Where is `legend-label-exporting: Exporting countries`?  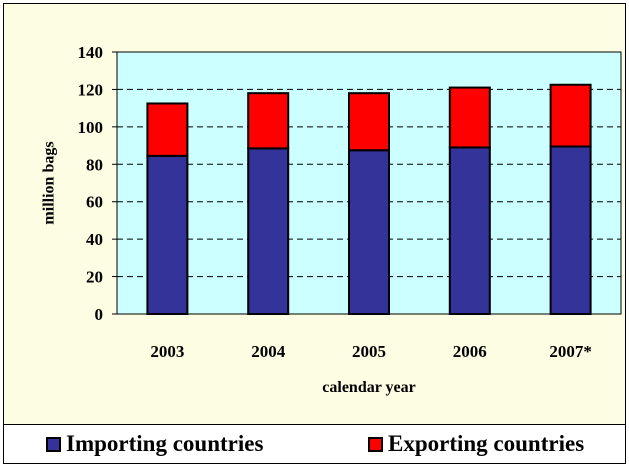 legend-label-exporting: Exporting countries is located at coordinates (486, 443).